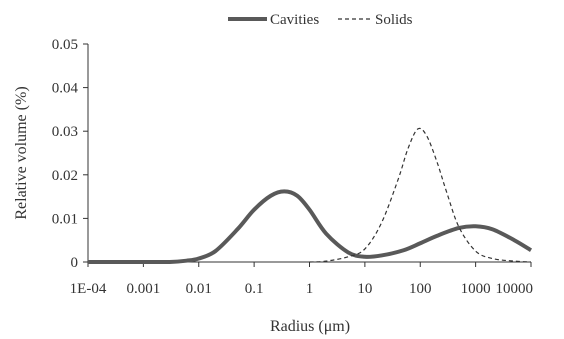  What do you see at coordinates (320, 20) in the screenshot?
I see `legend: Cavities Solids` at bounding box center [320, 20].